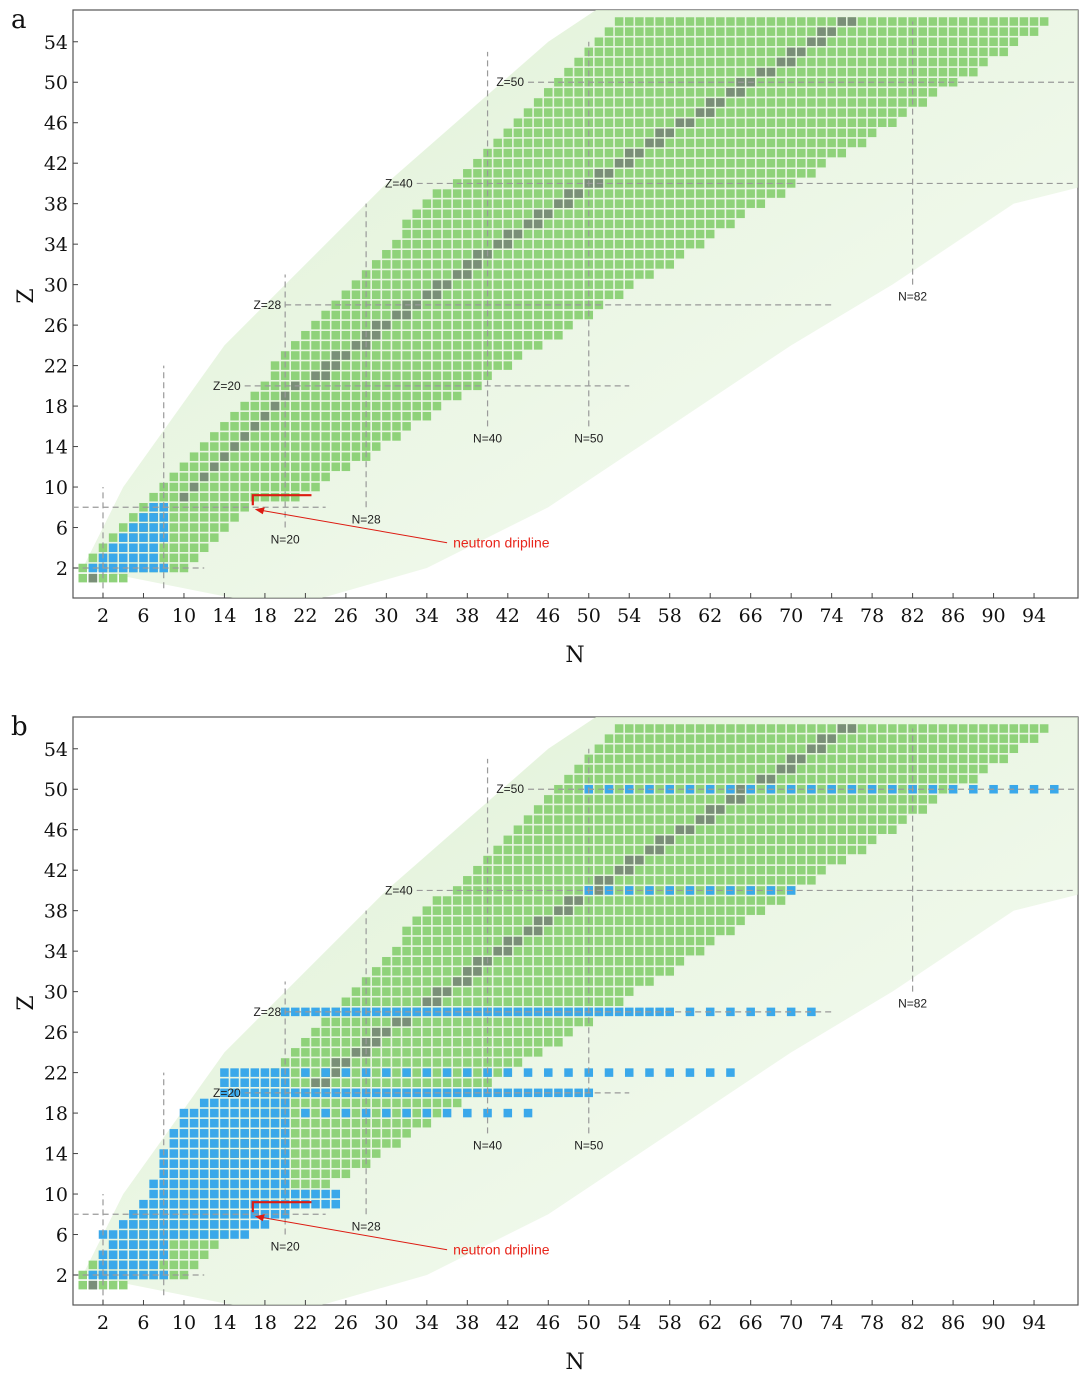 The width and height of the screenshot is (1081, 1373). What do you see at coordinates (872, 616) in the screenshot?
I see `x-tick-label: 78` at bounding box center [872, 616].